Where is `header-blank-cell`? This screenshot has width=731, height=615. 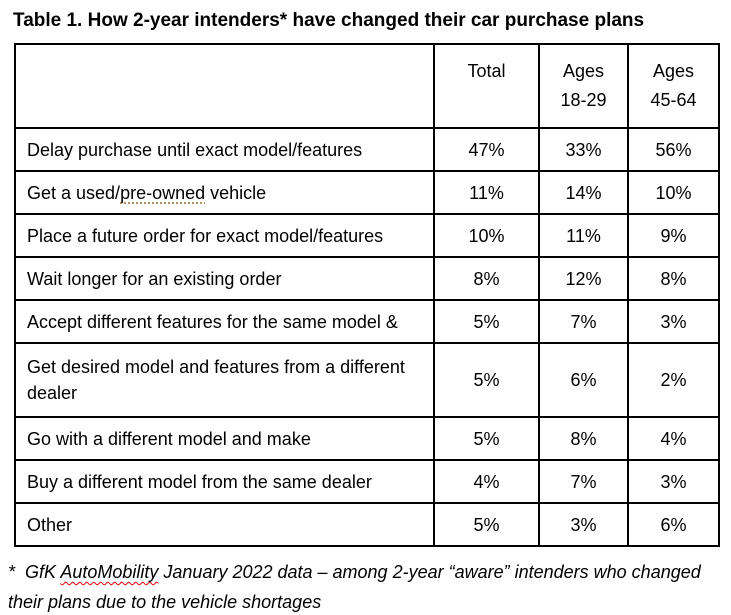
header-blank-cell is located at coordinates (224, 86).